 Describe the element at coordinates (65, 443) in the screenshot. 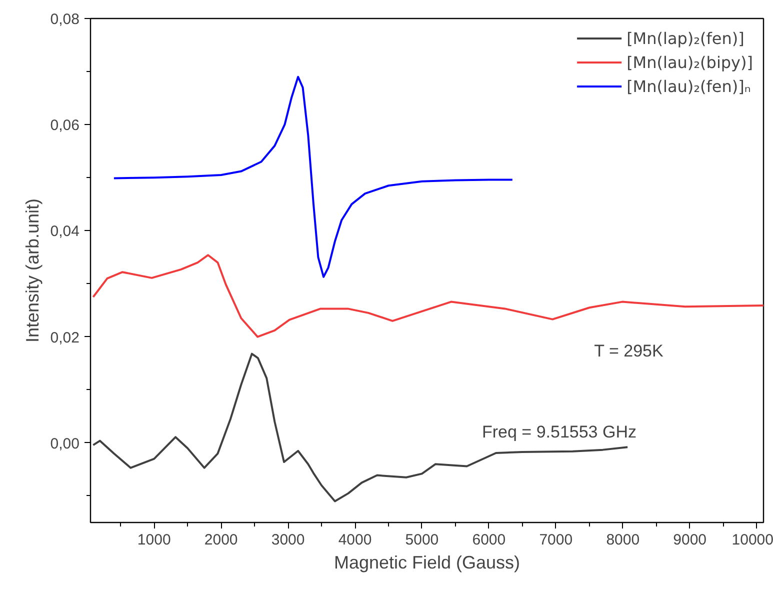

I see `y-tick-label: 0,00` at that location.